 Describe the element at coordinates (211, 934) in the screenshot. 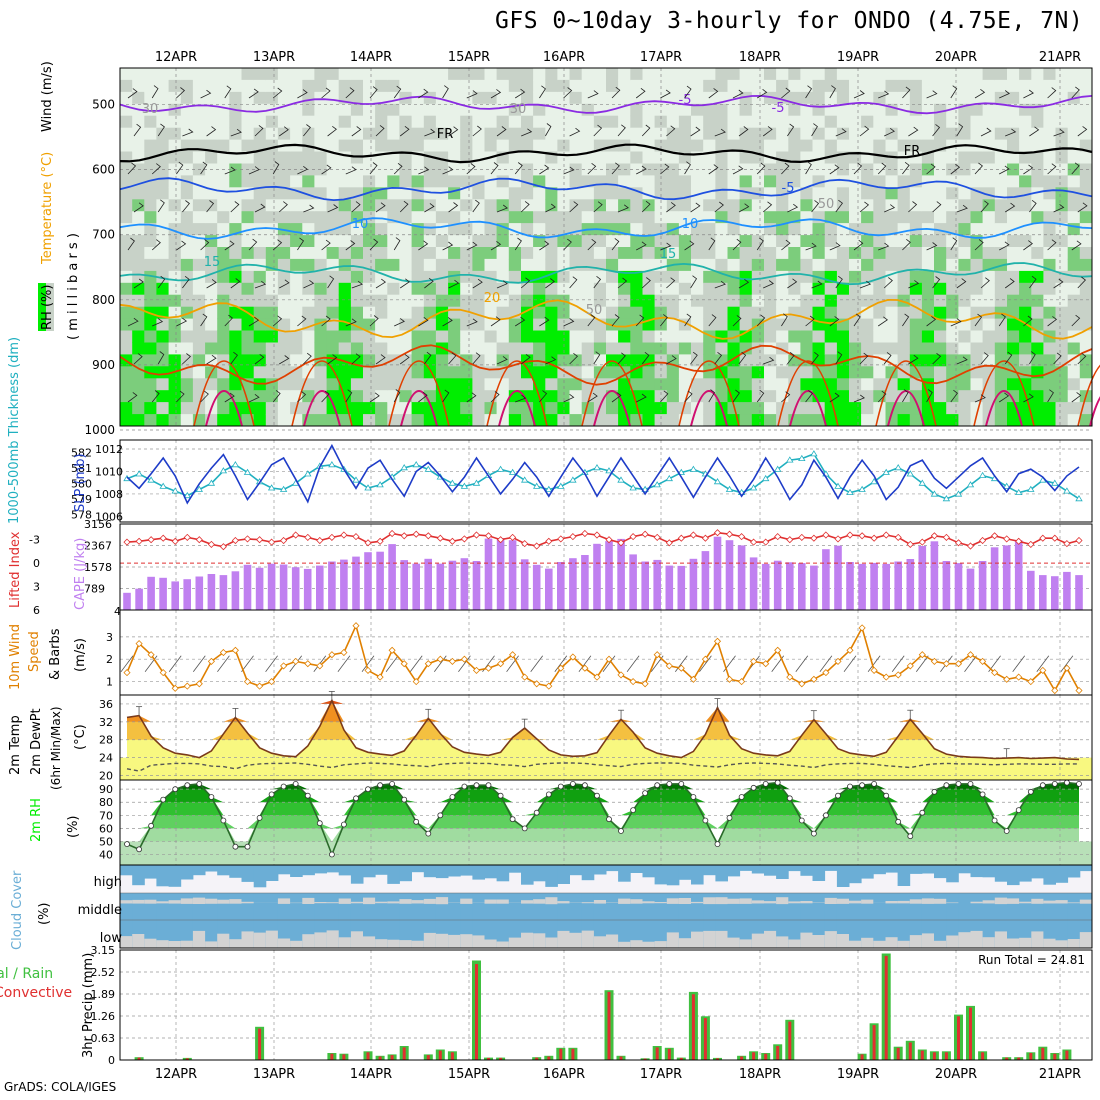

I see `cloud-low-bar` at that location.